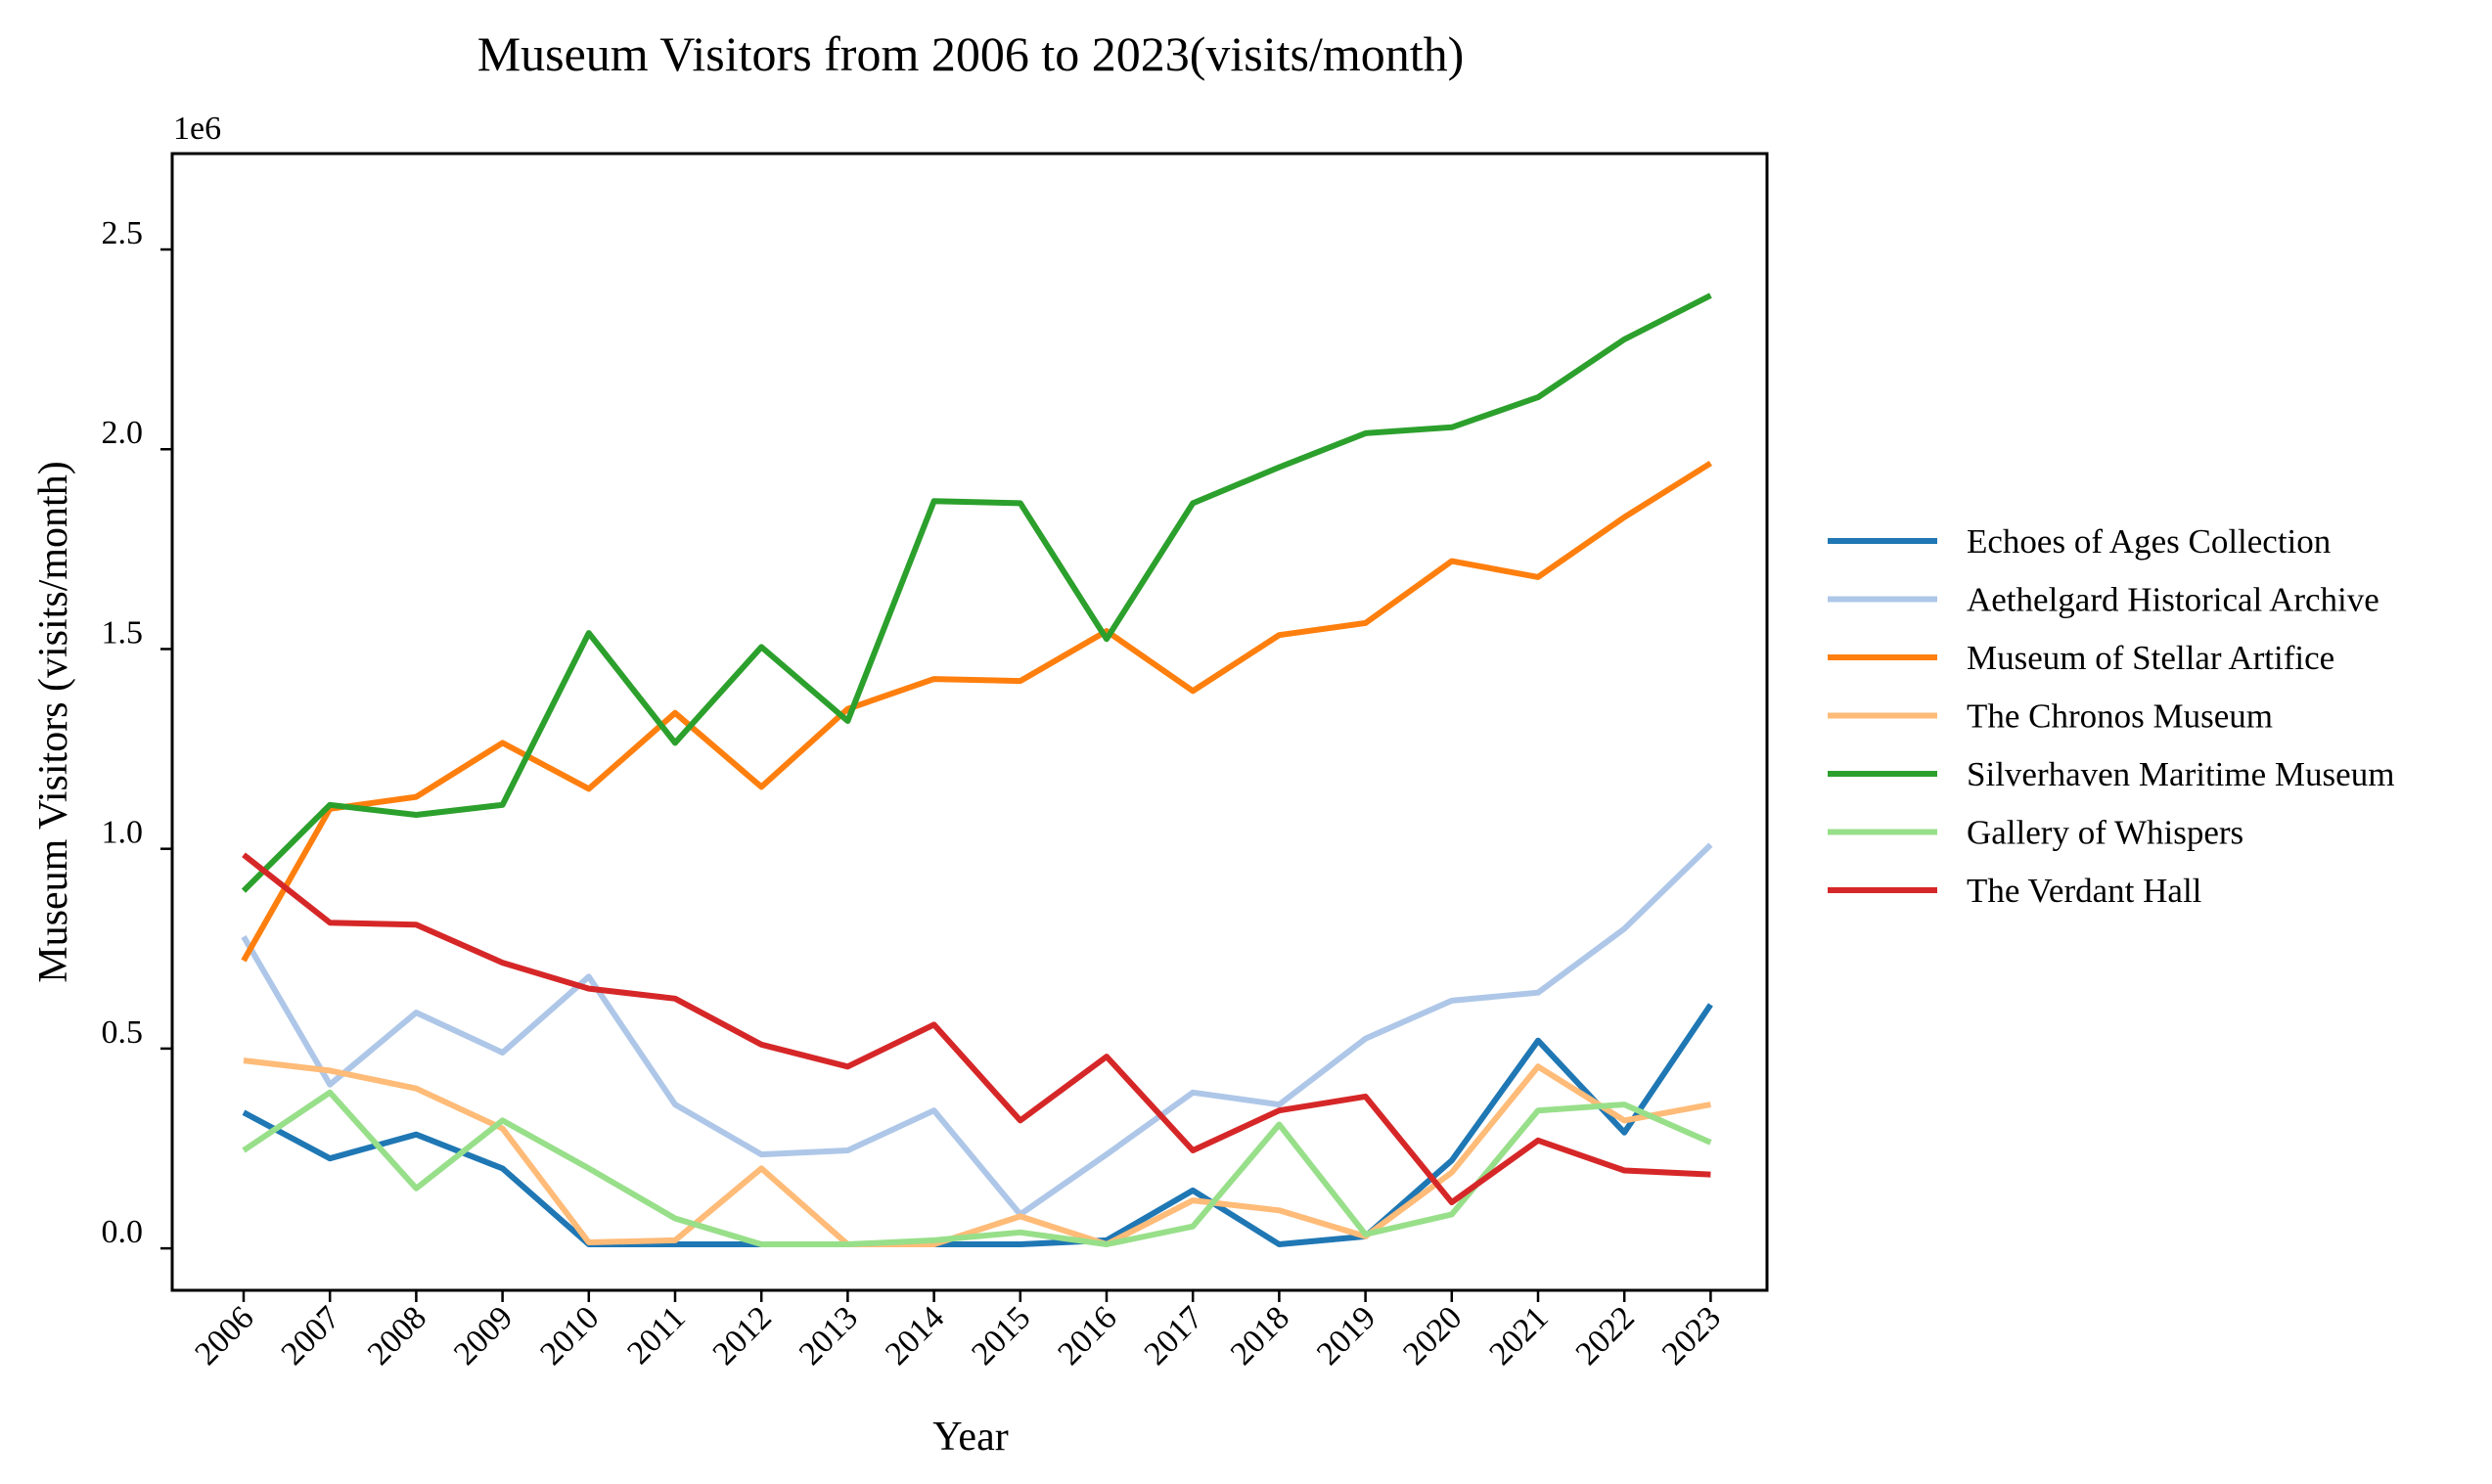 The height and width of the screenshot is (1484, 2492). I want to click on x-tick-label: 2011, so click(656, 1335).